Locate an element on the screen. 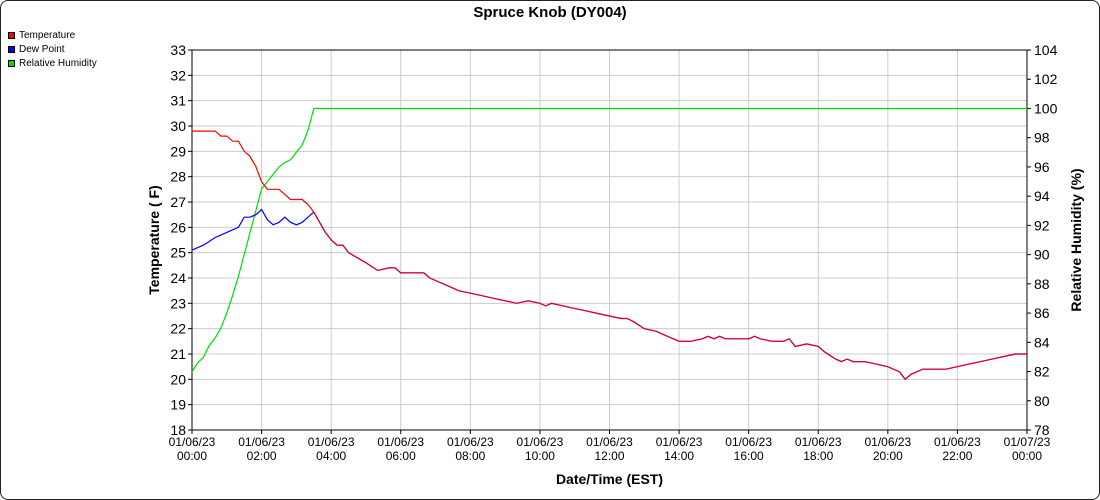 The height and width of the screenshot is (500, 1100). x-tick-label: 01/06/23 06:00 is located at coordinates (400, 449).